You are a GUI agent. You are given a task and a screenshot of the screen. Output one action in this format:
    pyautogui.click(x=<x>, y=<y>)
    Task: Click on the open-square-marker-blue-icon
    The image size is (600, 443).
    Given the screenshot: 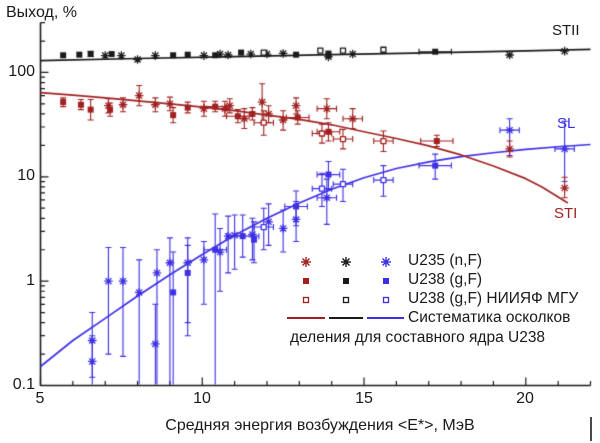 What is the action you would take?
    pyautogui.click(x=386, y=299)
    